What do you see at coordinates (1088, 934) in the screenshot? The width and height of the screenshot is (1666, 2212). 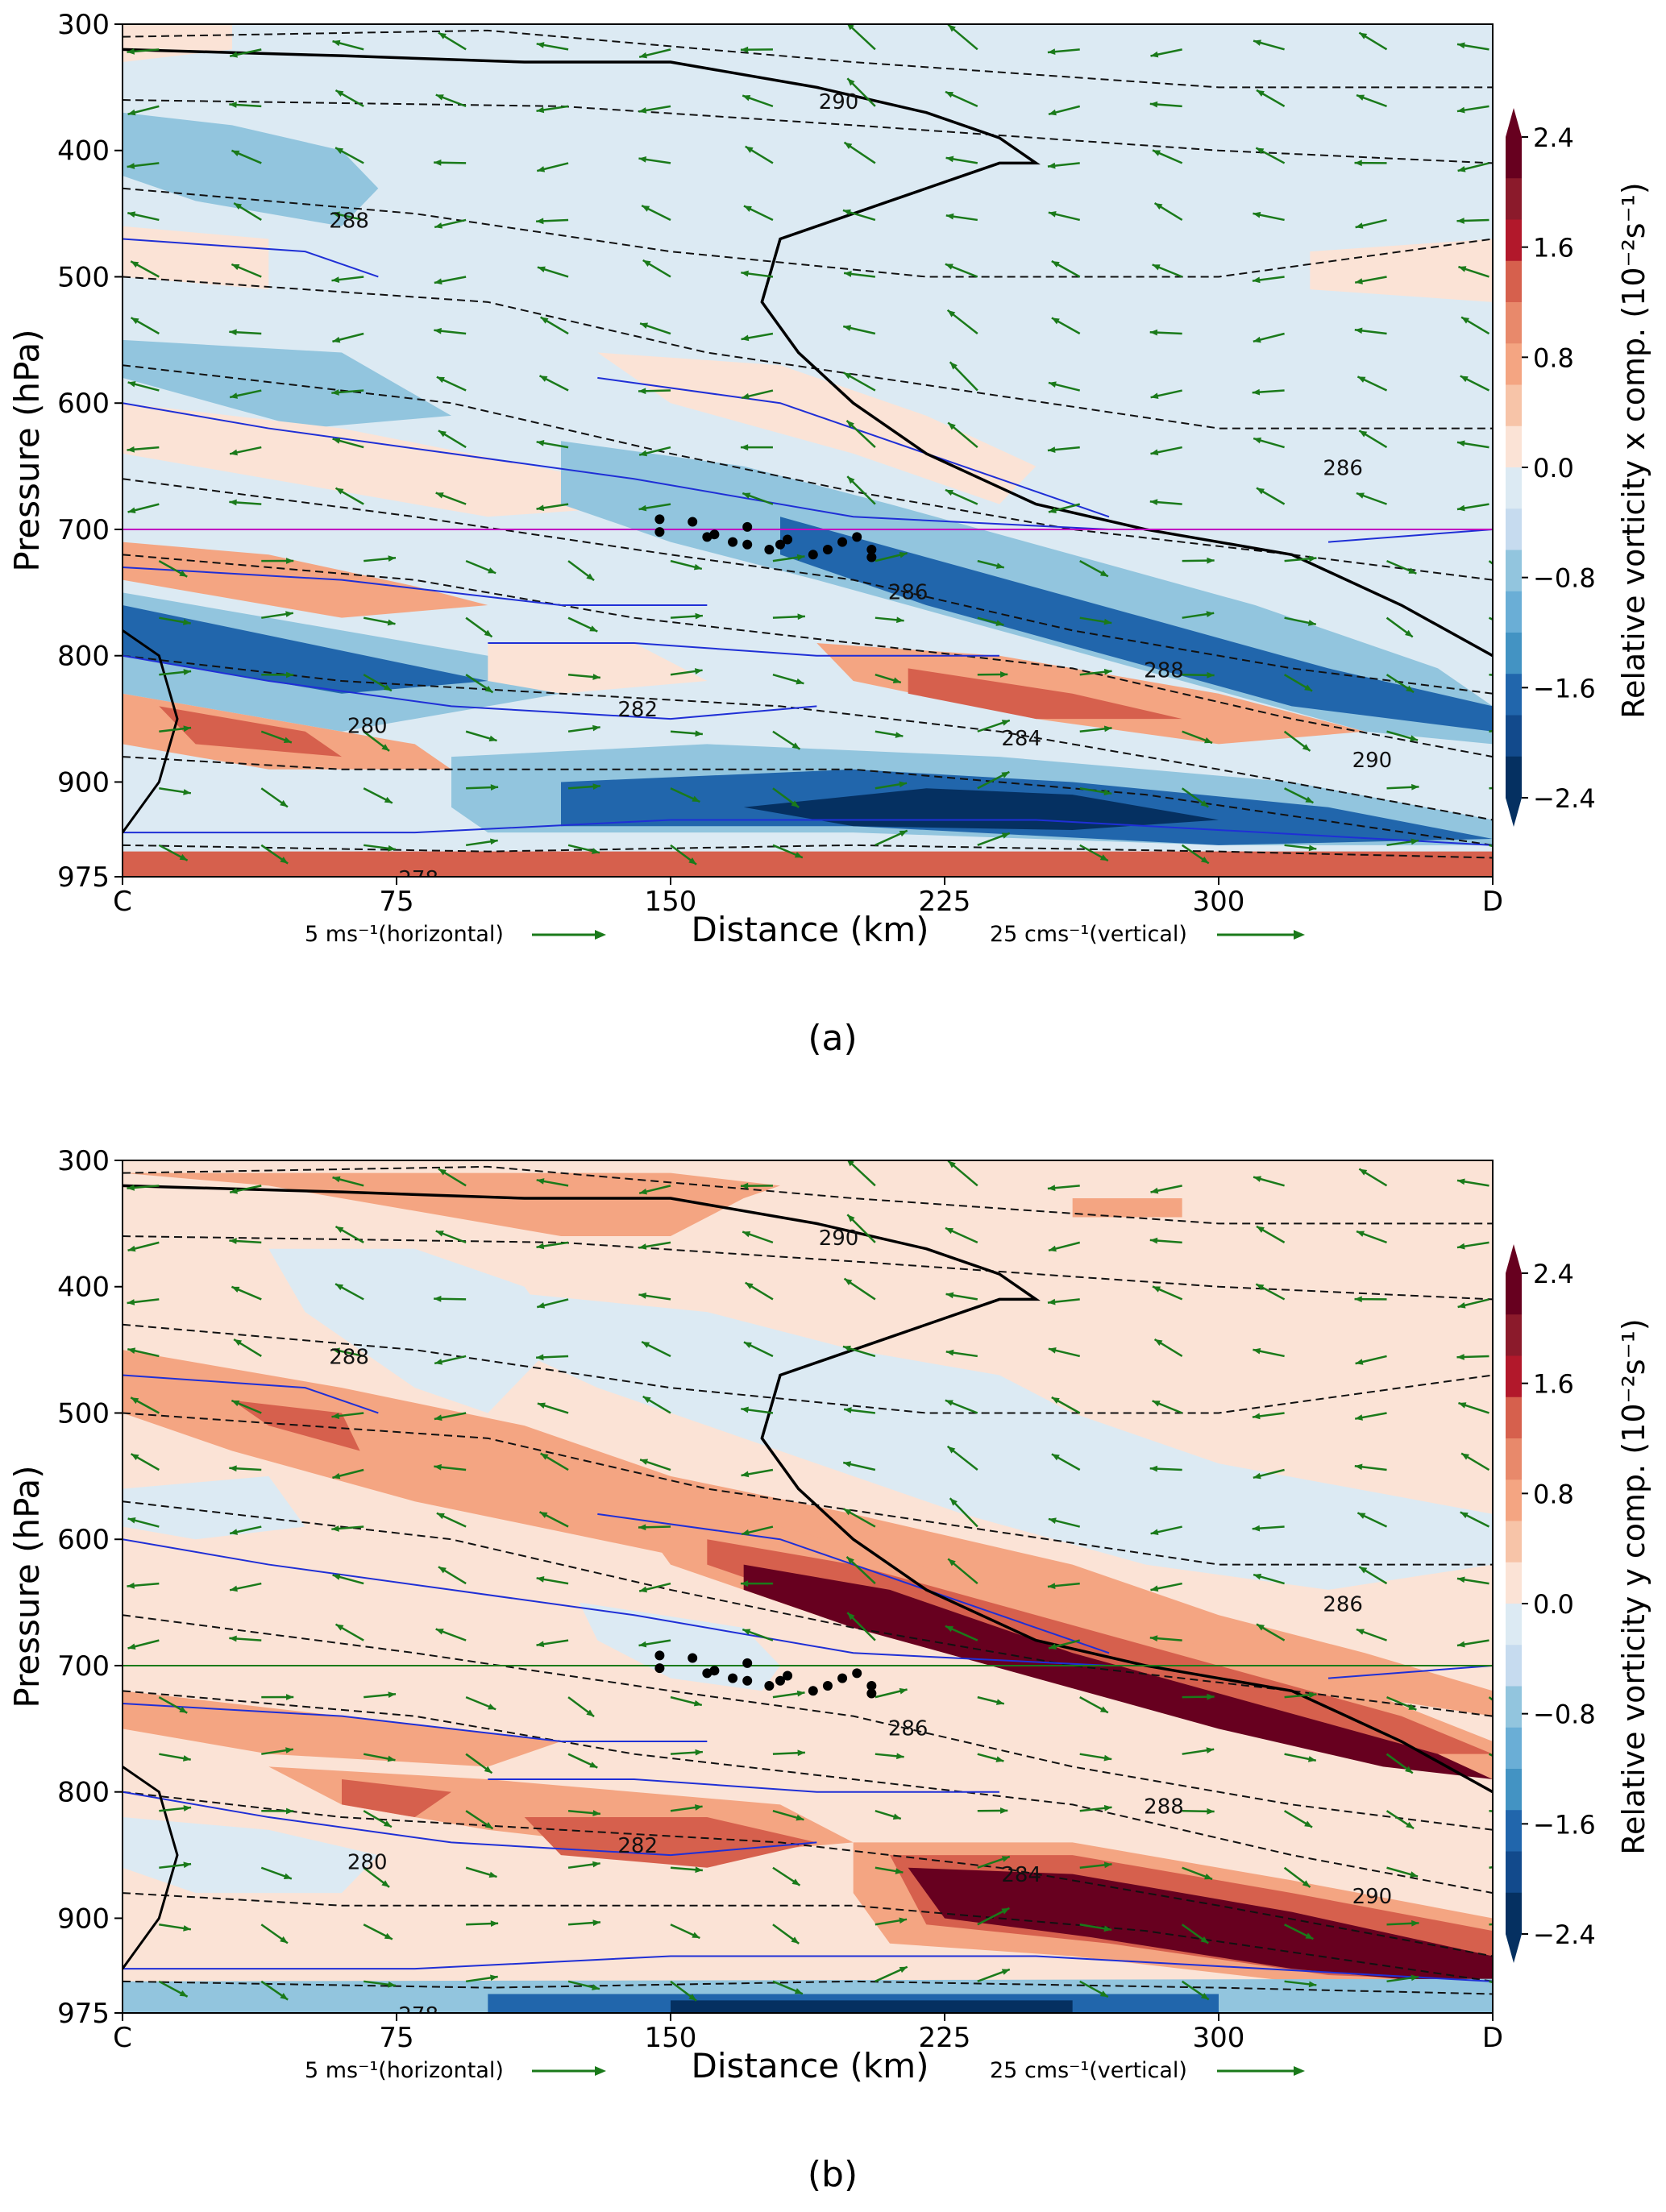 I see `legend-vertical-label: 25 cms⁻¹(vertical)` at bounding box center [1088, 934].